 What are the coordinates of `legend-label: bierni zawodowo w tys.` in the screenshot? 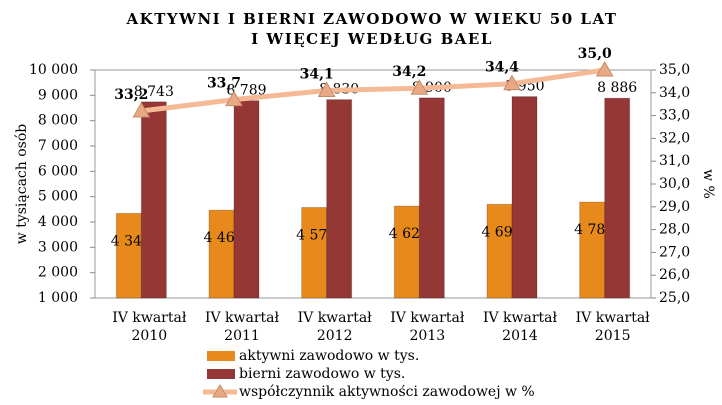 It's located at (322, 374).